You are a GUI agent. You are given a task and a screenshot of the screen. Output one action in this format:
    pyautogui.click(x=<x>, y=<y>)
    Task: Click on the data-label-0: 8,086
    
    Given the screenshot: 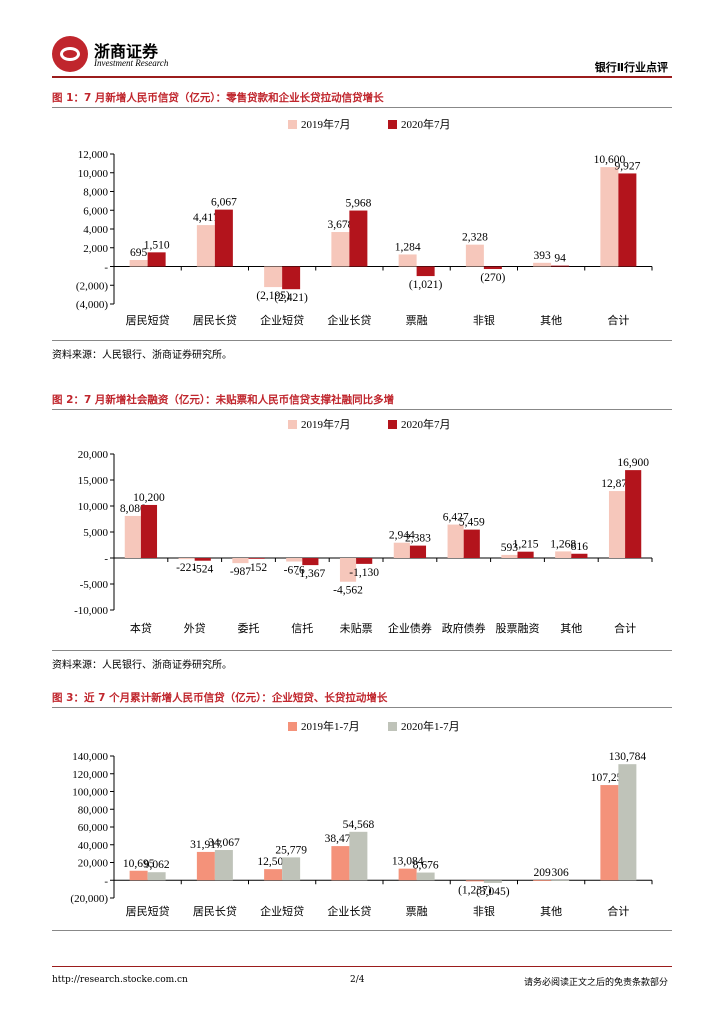 What is the action you would take?
    pyautogui.click(x=133, y=509)
    